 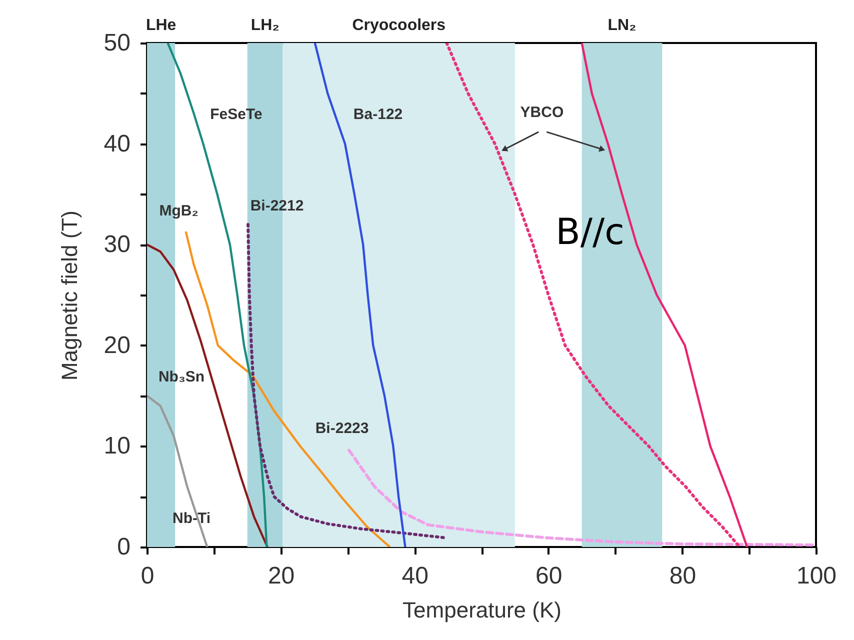 What do you see at coordinates (117, 446) in the screenshot?
I see `y-tick-label: 10` at bounding box center [117, 446].